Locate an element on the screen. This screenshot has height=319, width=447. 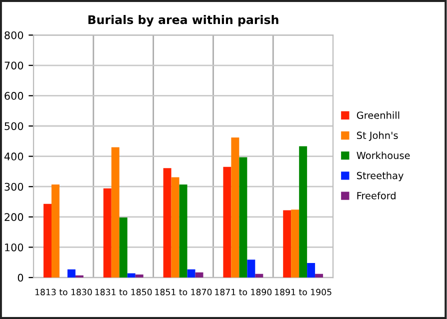
y-tick-label: 400 is located at coordinates (14, 156).